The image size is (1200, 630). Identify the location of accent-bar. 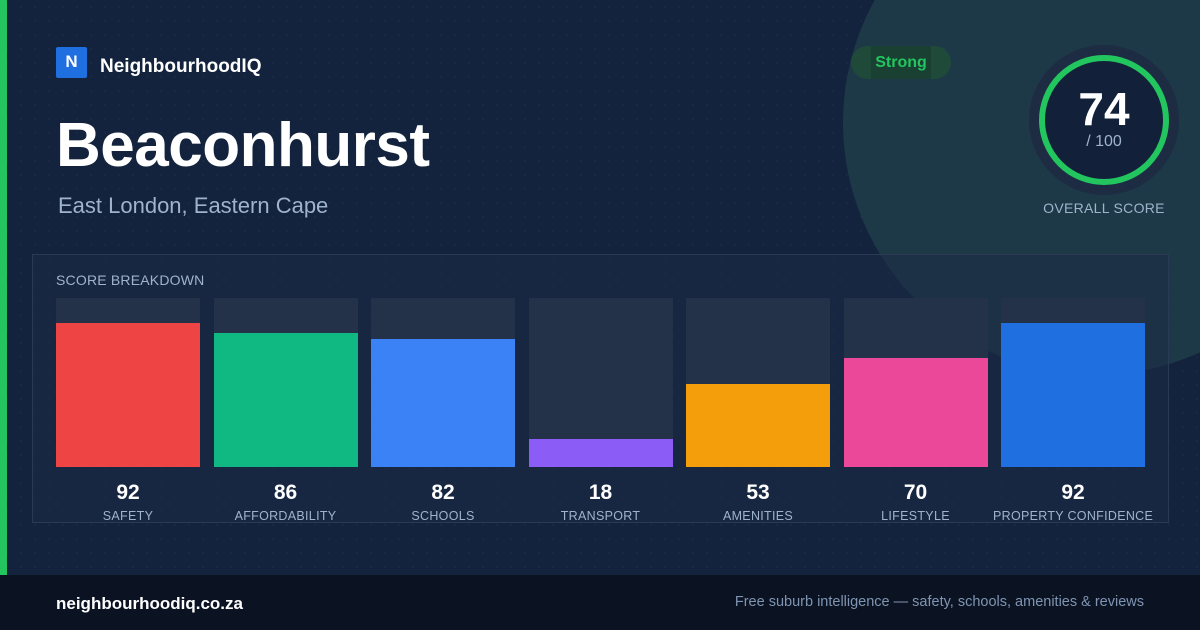
(3, 287).